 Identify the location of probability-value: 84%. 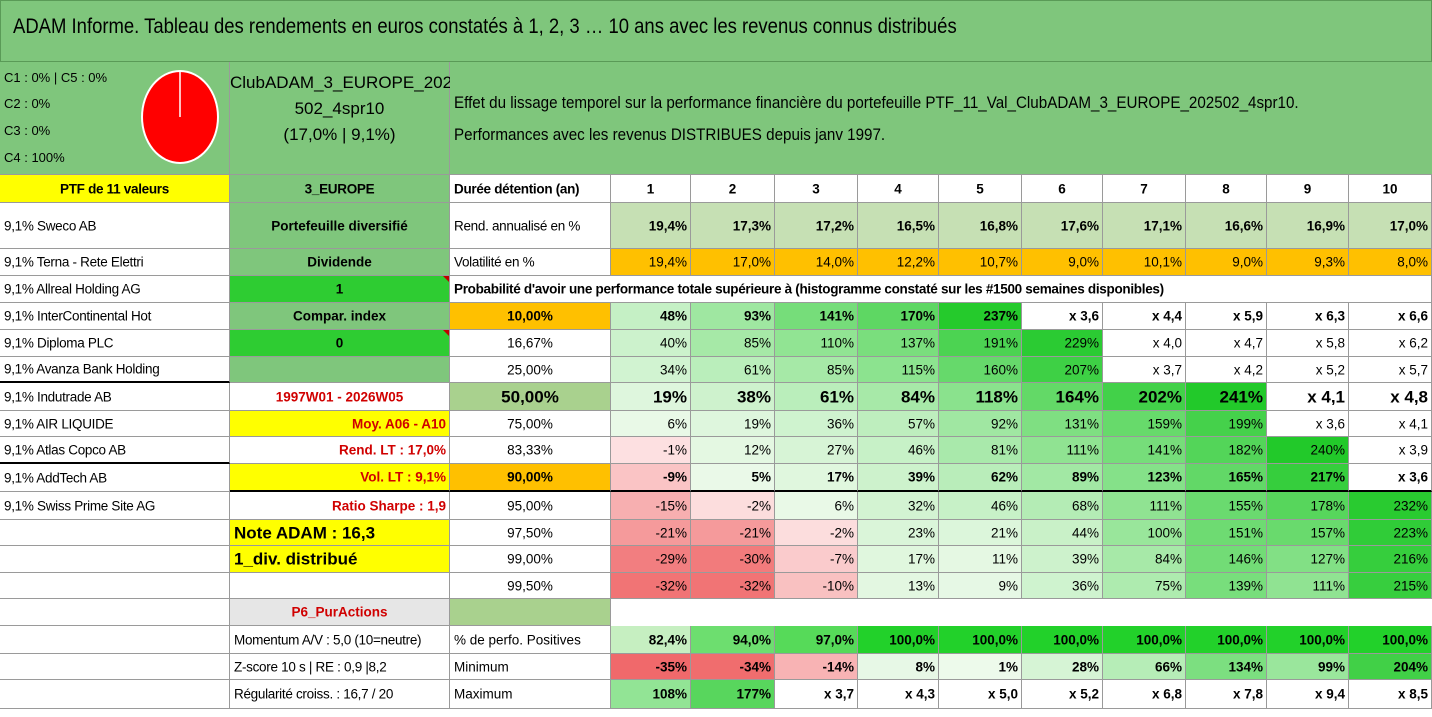
(898, 397).